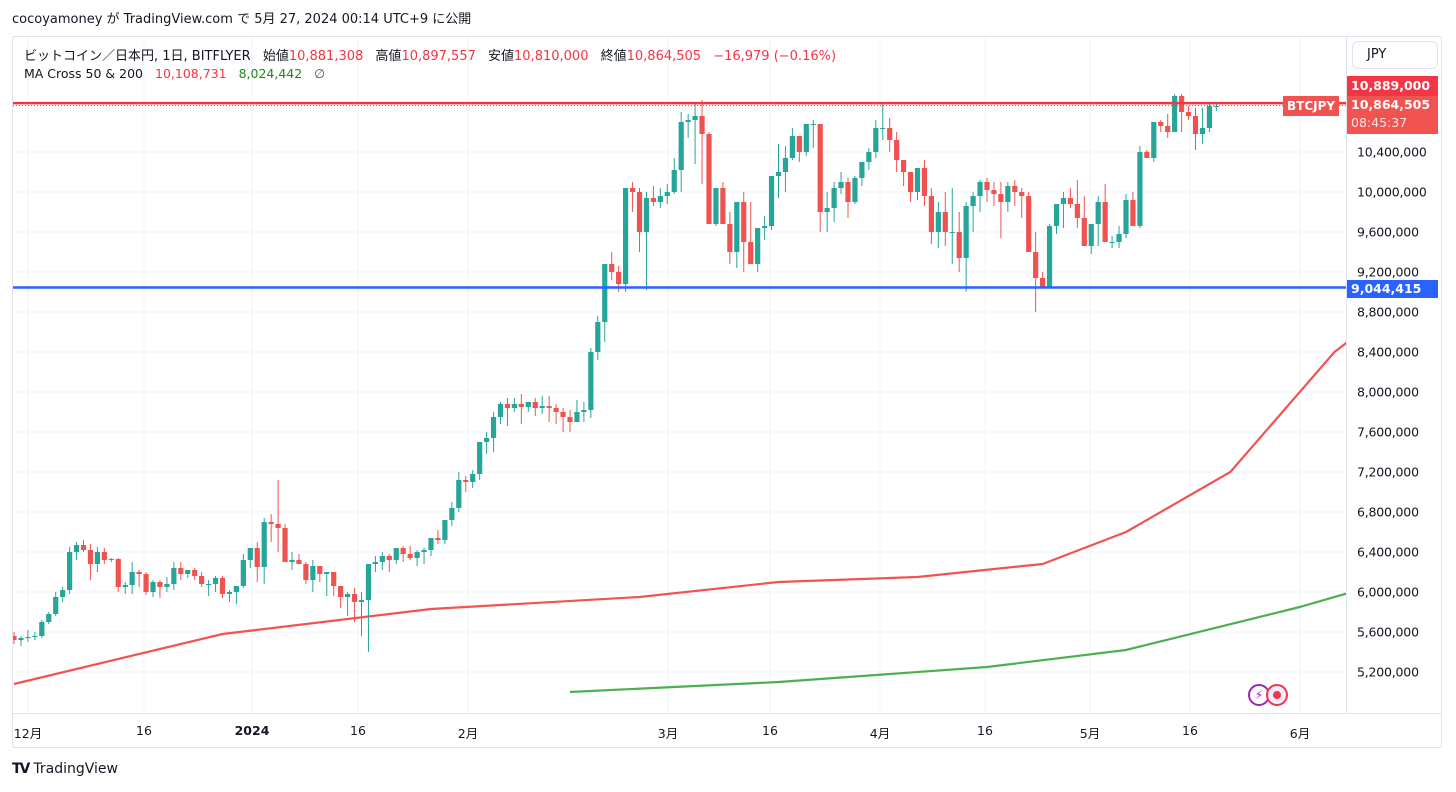 The height and width of the screenshot is (792, 1456). Describe the element at coordinates (1311, 106) in the screenshot. I see `symbol-price-tag: BTCJPY` at that location.